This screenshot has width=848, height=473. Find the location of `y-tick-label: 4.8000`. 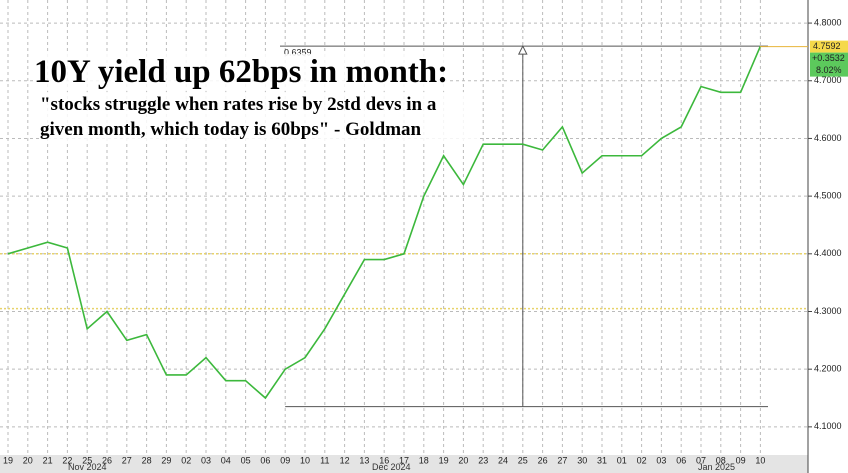

y-tick-label: 4.8000 is located at coordinates (828, 22).